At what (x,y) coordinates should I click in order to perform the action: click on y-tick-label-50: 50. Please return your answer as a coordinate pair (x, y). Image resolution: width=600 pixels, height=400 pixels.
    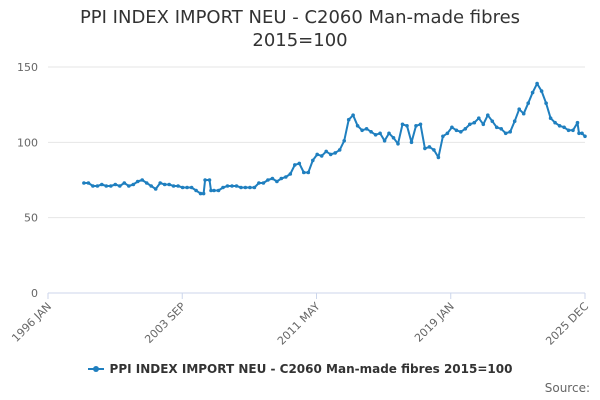
    Looking at the image, I should click on (31, 218).